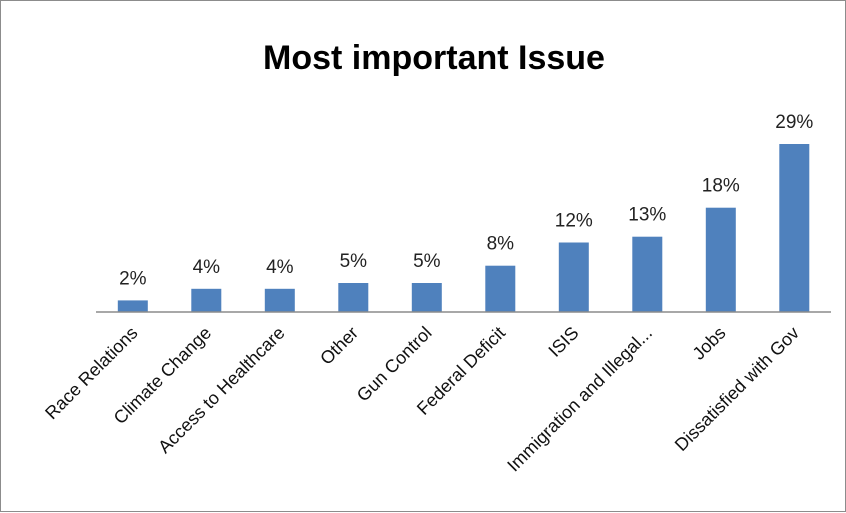 The width and height of the screenshot is (846, 513). What do you see at coordinates (721, 186) in the screenshot?
I see `data-label-8: 18%` at bounding box center [721, 186].